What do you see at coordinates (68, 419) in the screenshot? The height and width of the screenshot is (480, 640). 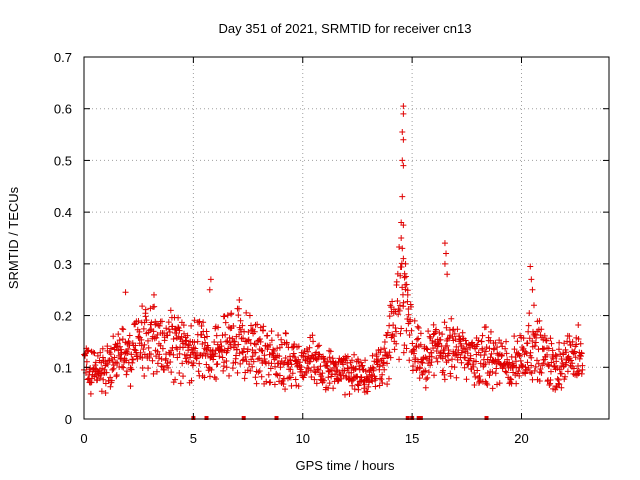 I see `y-tick-label: 0` at bounding box center [68, 419].